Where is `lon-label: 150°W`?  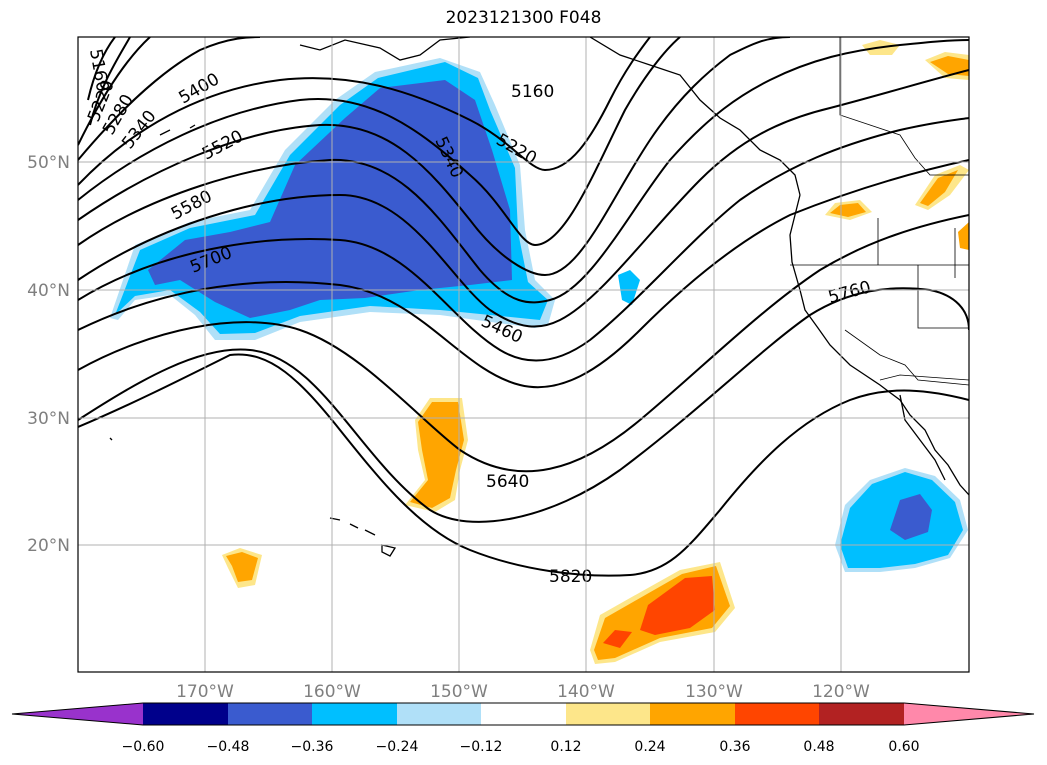 lon-label: 150°W is located at coordinates (459, 692).